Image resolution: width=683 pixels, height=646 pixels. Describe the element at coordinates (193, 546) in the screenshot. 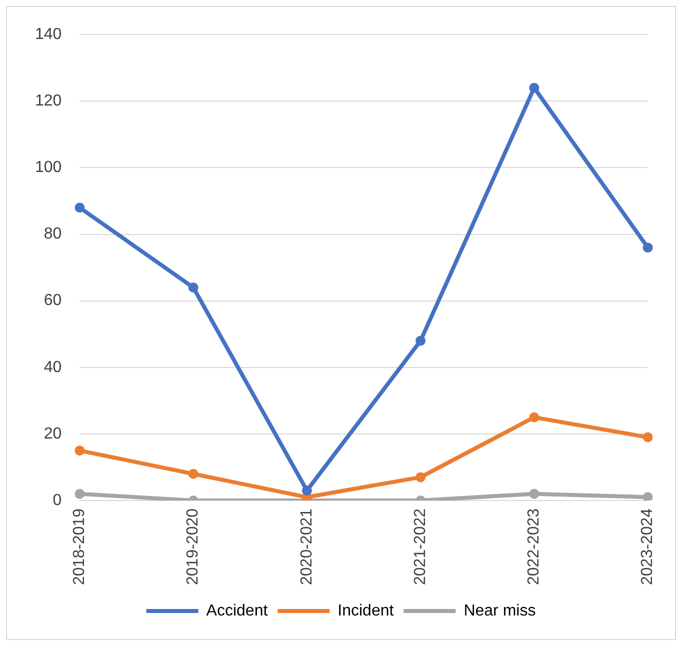

I see `x-tick-label: 2019-2020` at that location.